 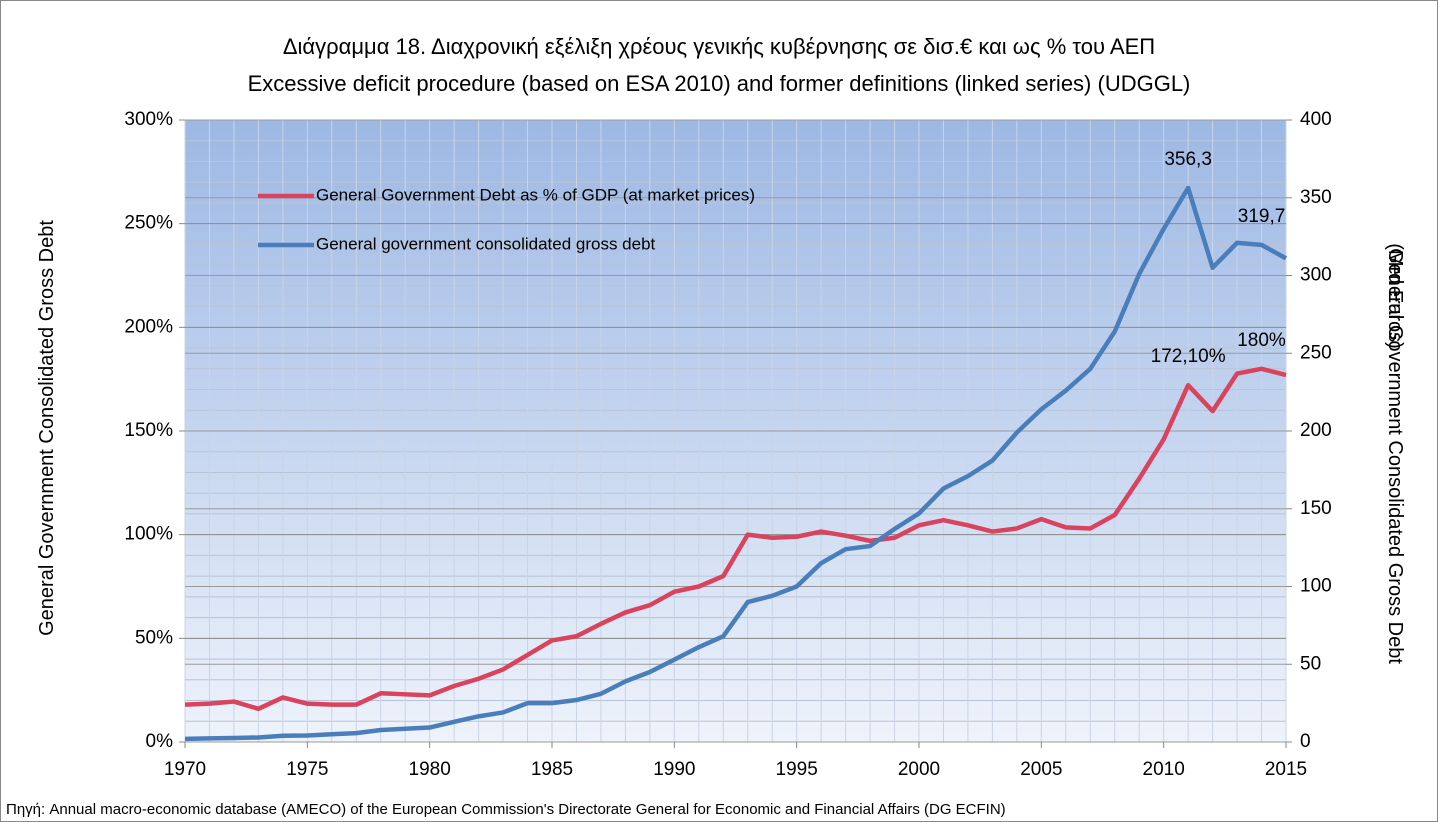 I want to click on y-tick-label: 200%, so click(x=148, y=326).